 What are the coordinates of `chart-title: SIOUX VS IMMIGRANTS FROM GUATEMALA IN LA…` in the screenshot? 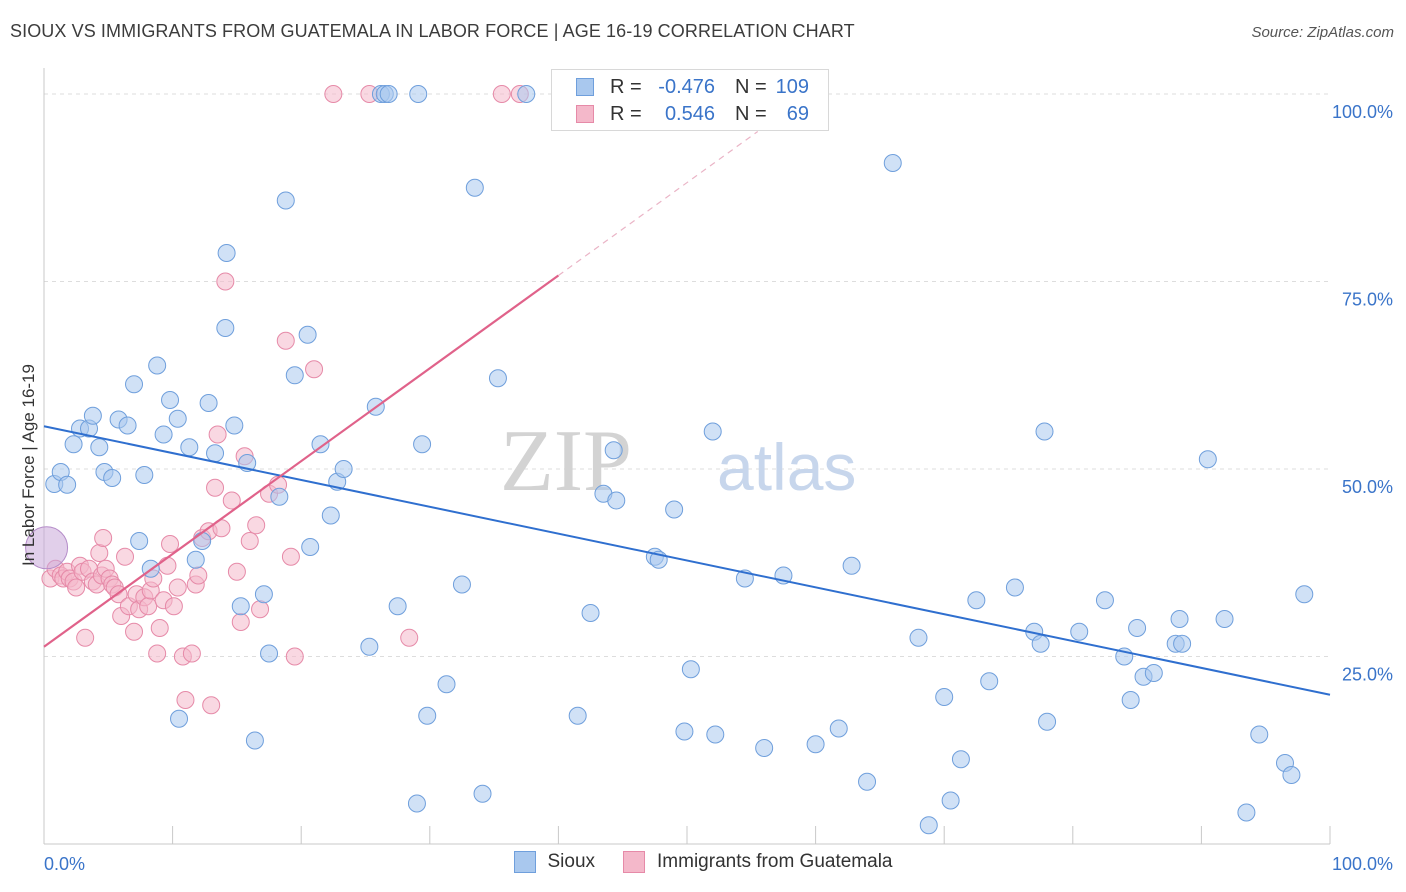 It's located at (432, 31).